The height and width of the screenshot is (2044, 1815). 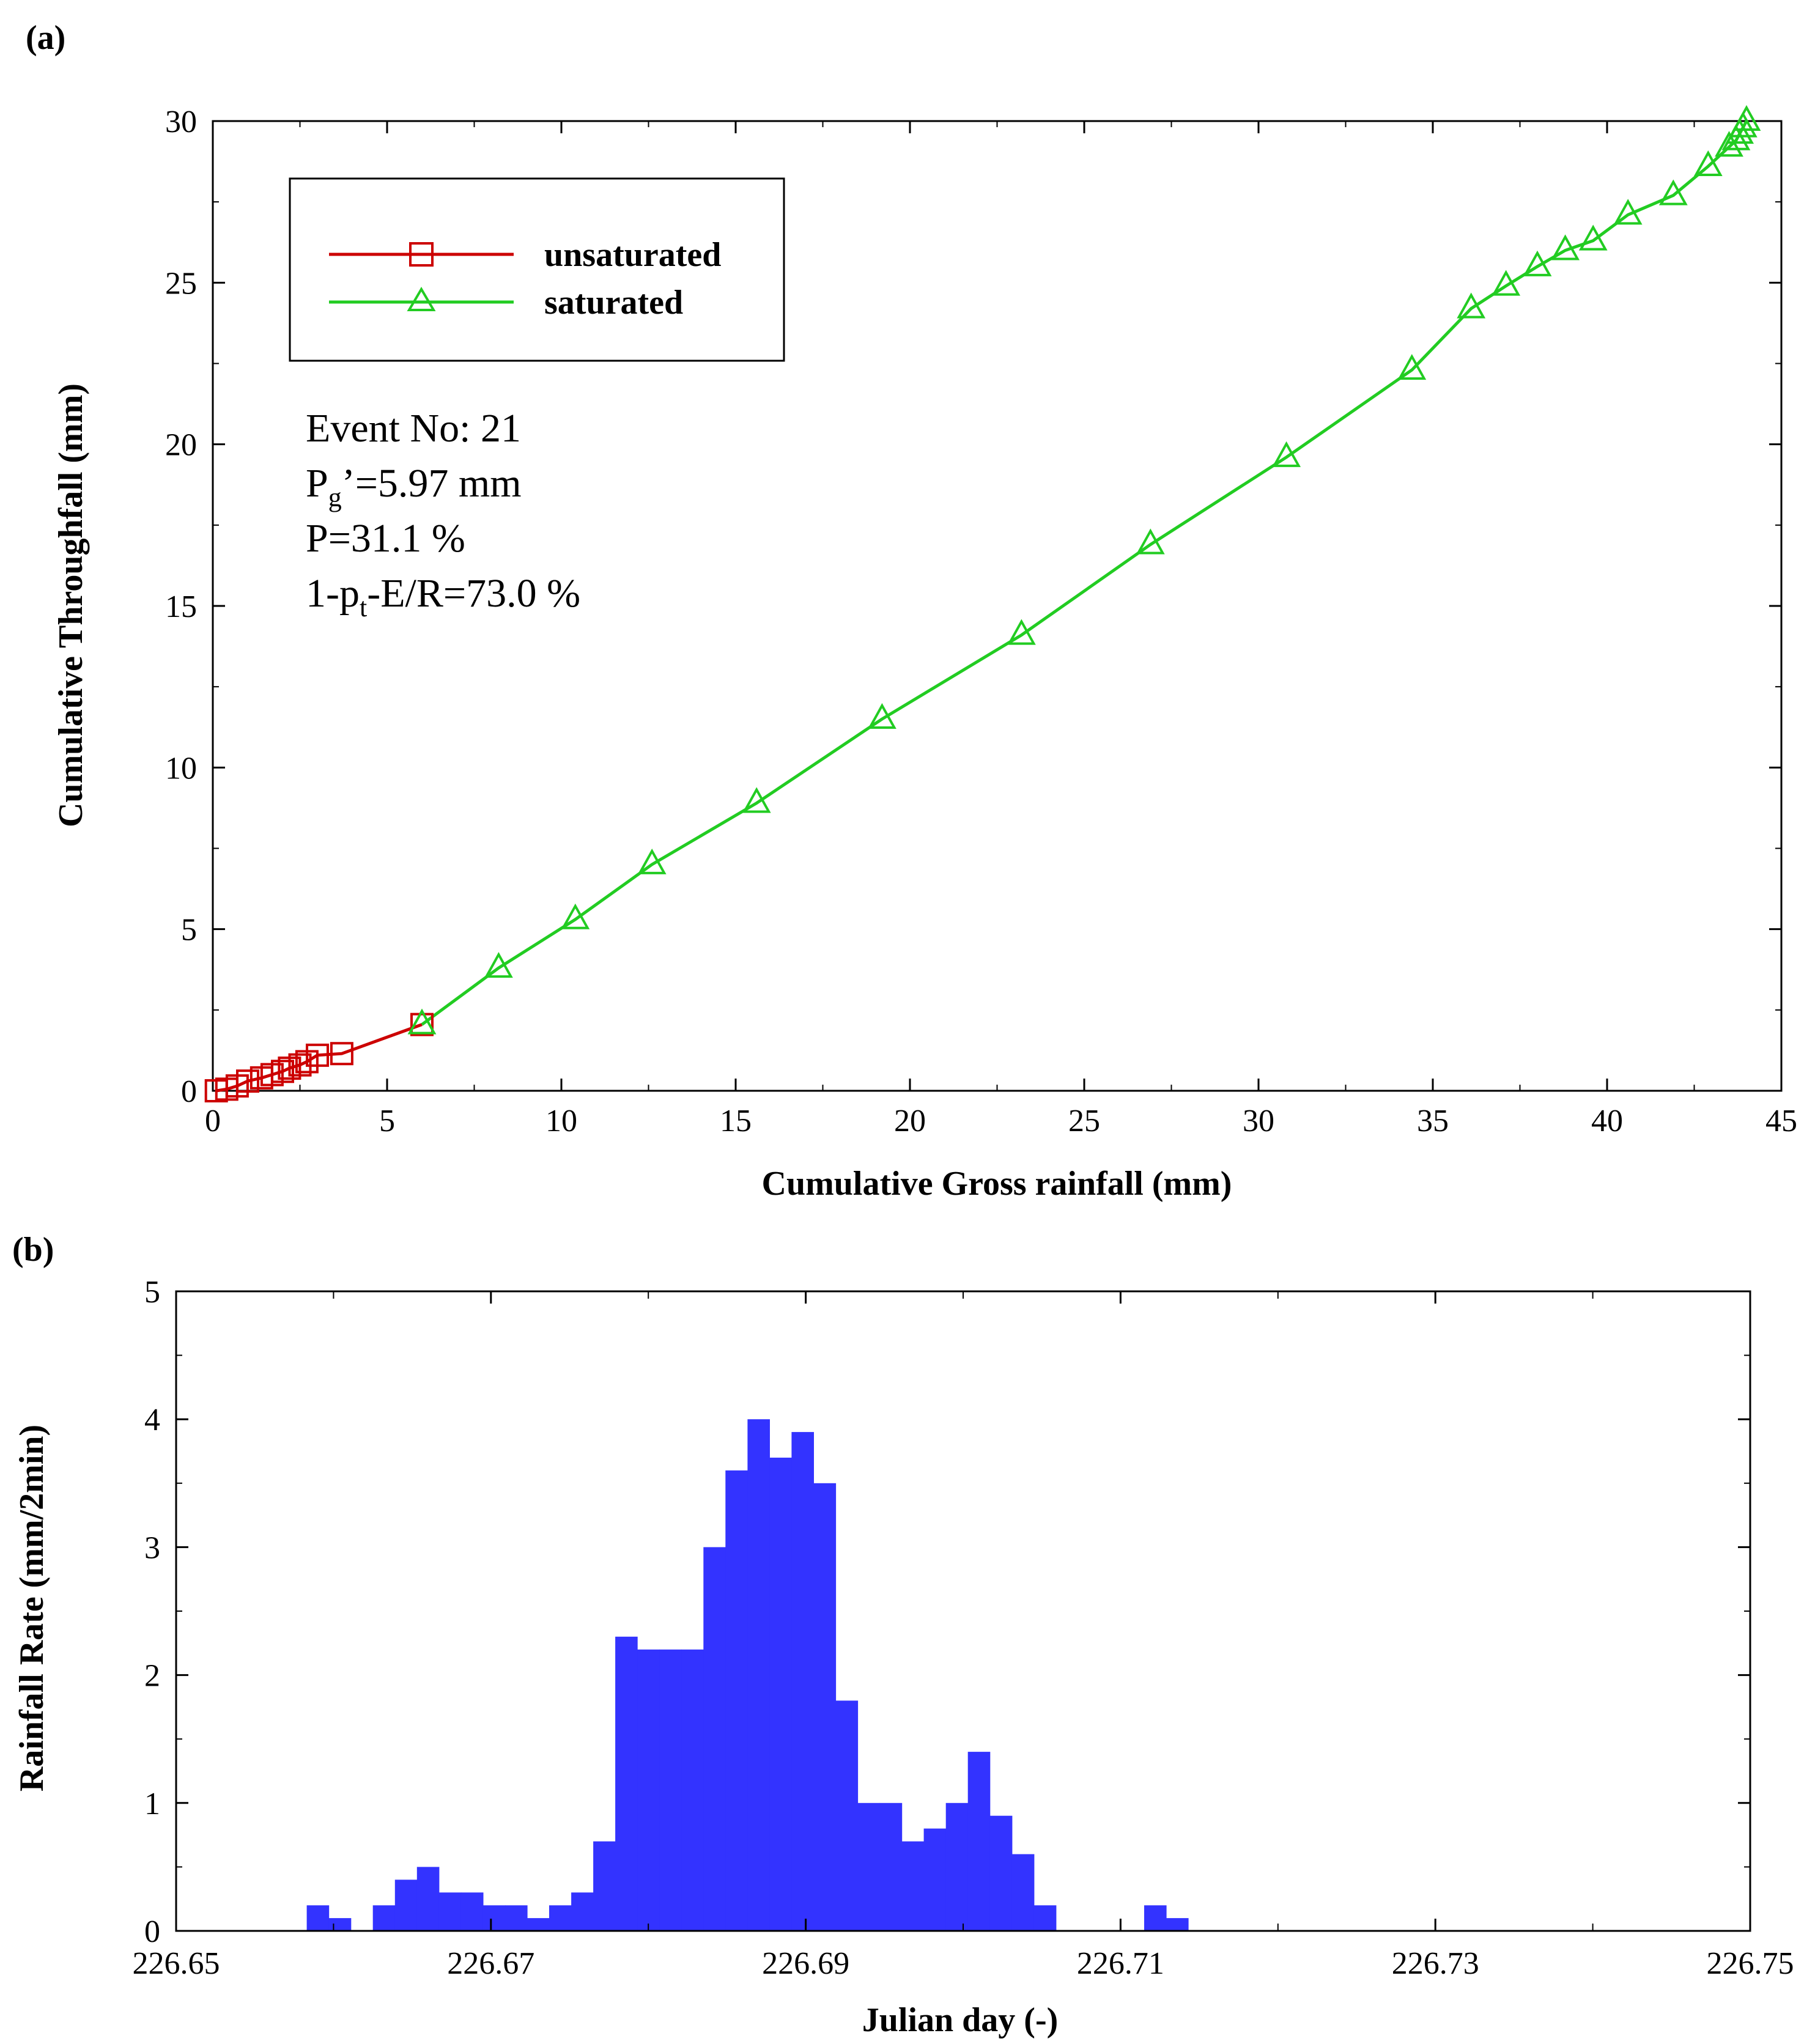 What do you see at coordinates (1433, 1121) in the screenshot?
I see `x-tick-label-a: 35` at bounding box center [1433, 1121].